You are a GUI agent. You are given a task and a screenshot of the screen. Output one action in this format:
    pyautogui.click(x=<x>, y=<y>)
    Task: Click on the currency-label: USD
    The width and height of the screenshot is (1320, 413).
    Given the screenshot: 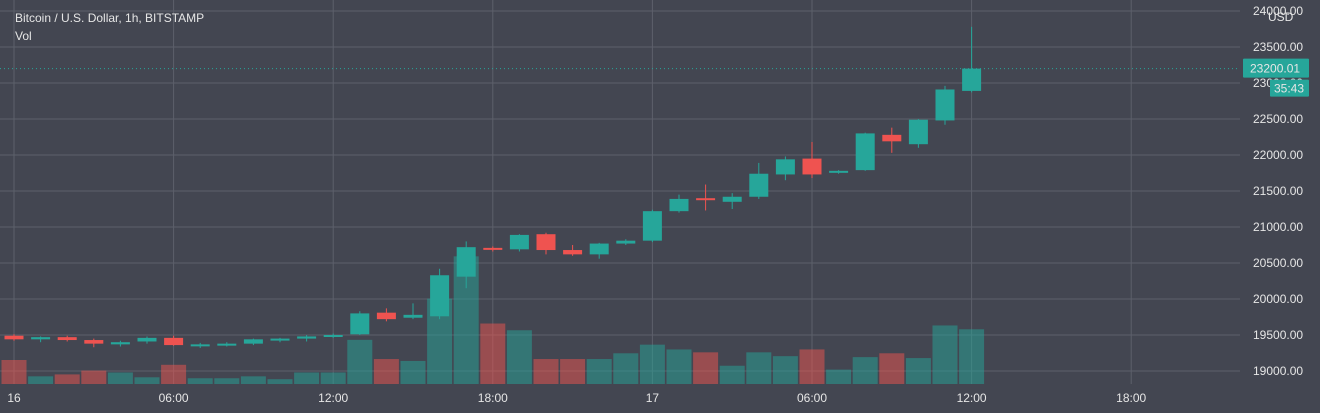 What is the action you would take?
    pyautogui.click(x=1281, y=17)
    